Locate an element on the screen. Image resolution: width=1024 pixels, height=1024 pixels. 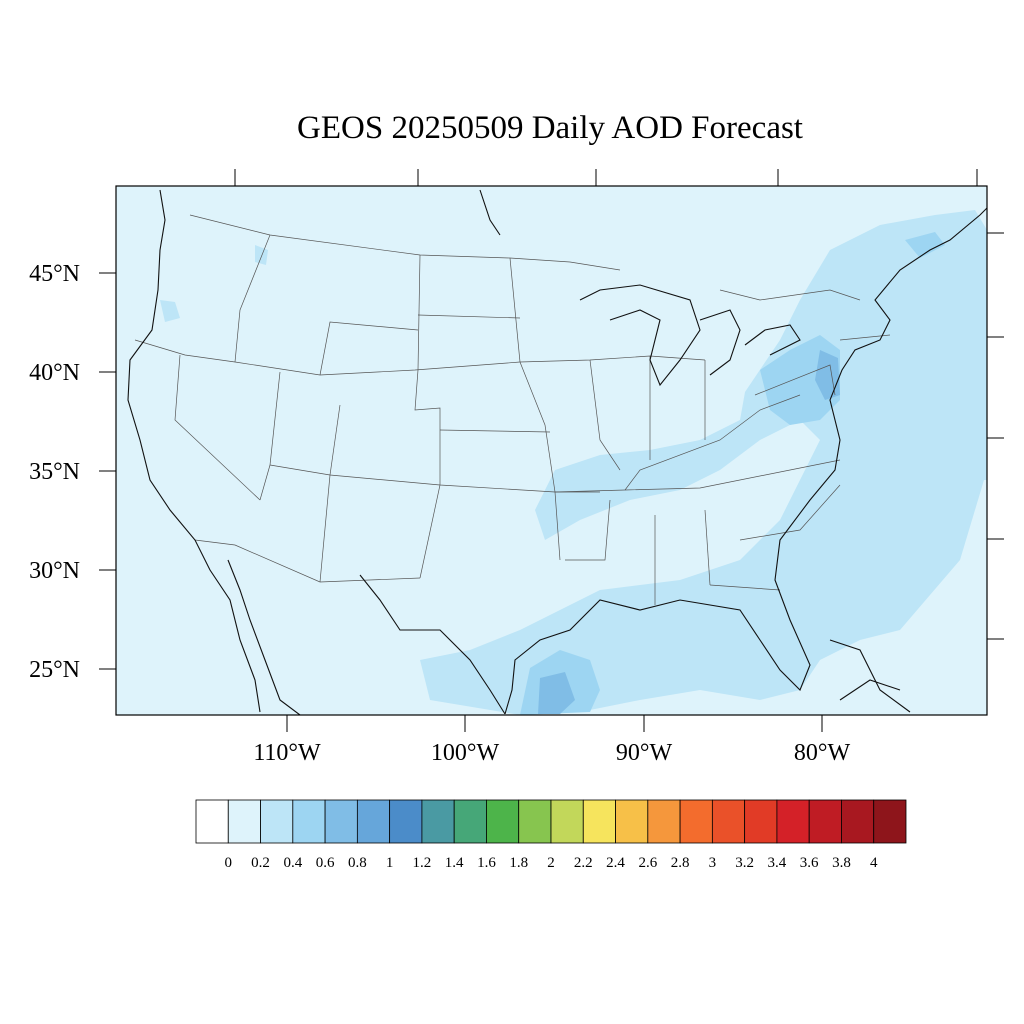
lat-label-25: 25°N is located at coordinates (54, 670).